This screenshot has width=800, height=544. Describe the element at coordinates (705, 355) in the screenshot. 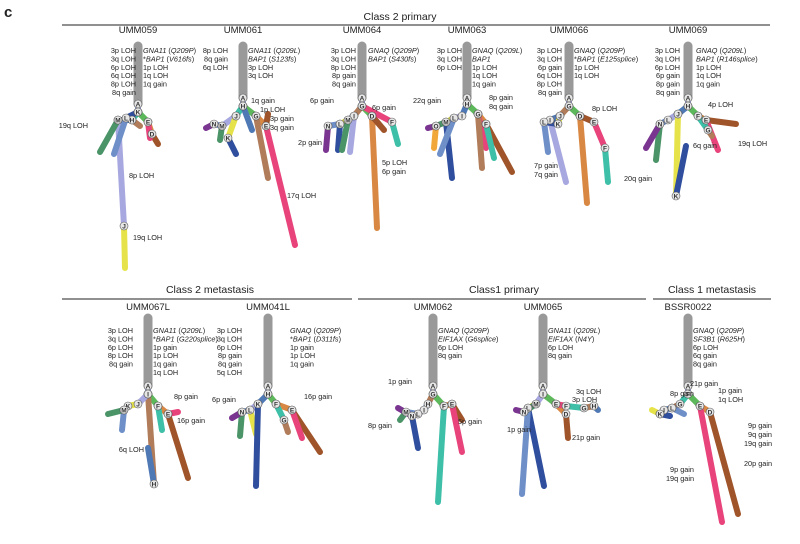

I see `trunk-event-right: 6q gain` at that location.